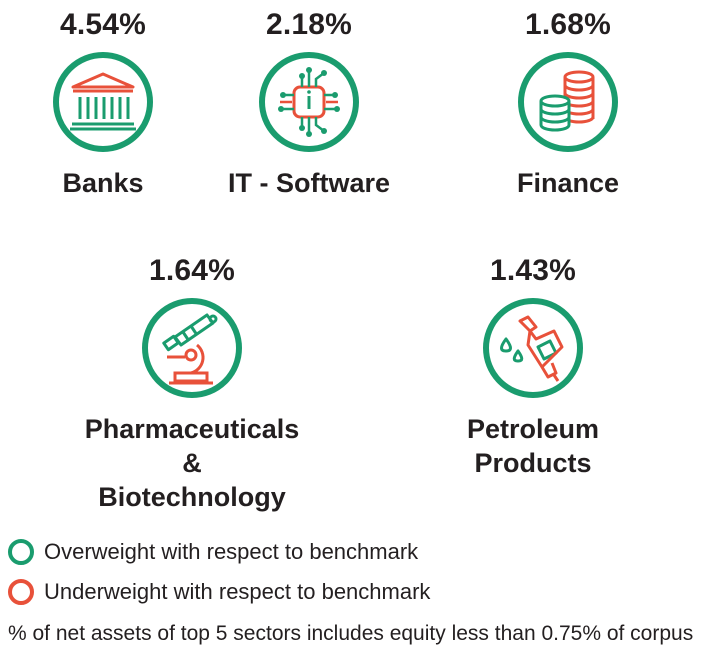 The width and height of the screenshot is (724, 672). What do you see at coordinates (21, 592) in the screenshot?
I see `red-circle-icon` at bounding box center [21, 592].